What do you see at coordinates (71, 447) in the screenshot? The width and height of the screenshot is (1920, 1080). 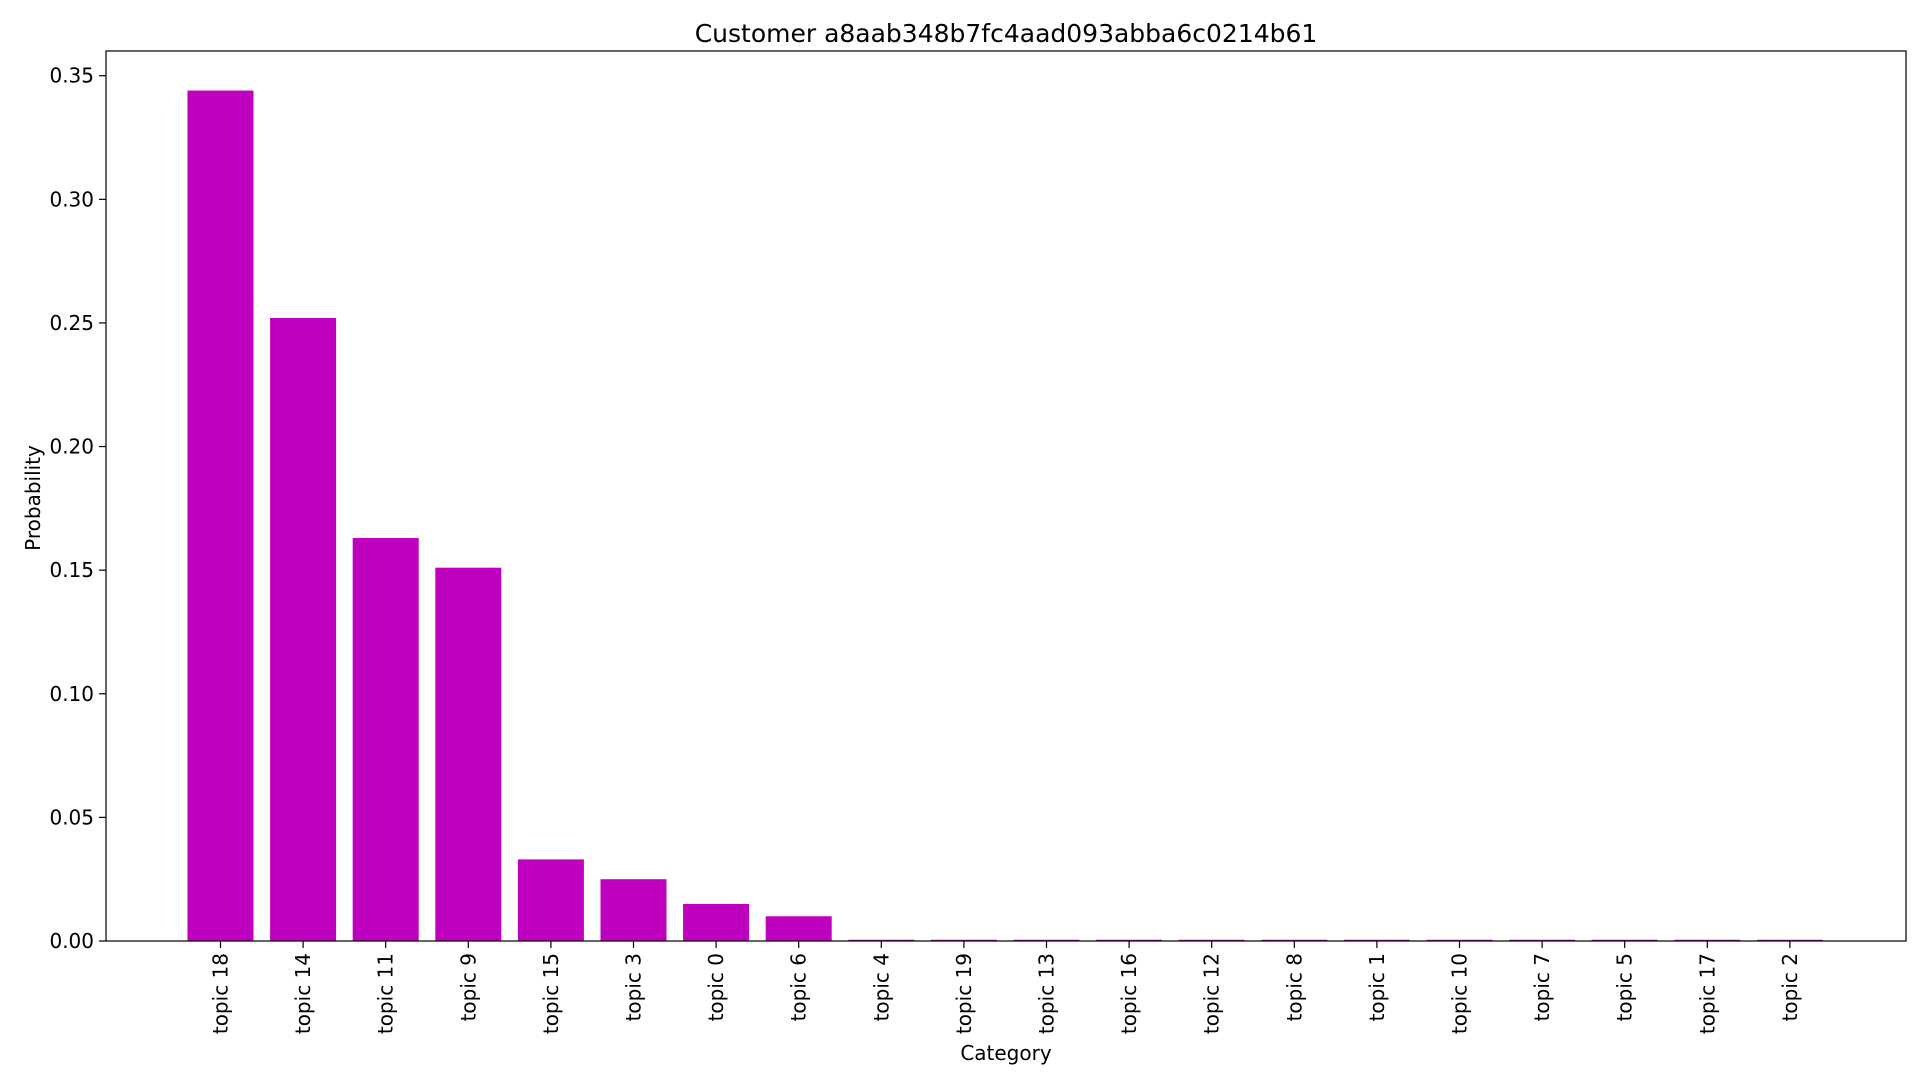 I see `y-tick-label: 0.20` at bounding box center [71, 447].